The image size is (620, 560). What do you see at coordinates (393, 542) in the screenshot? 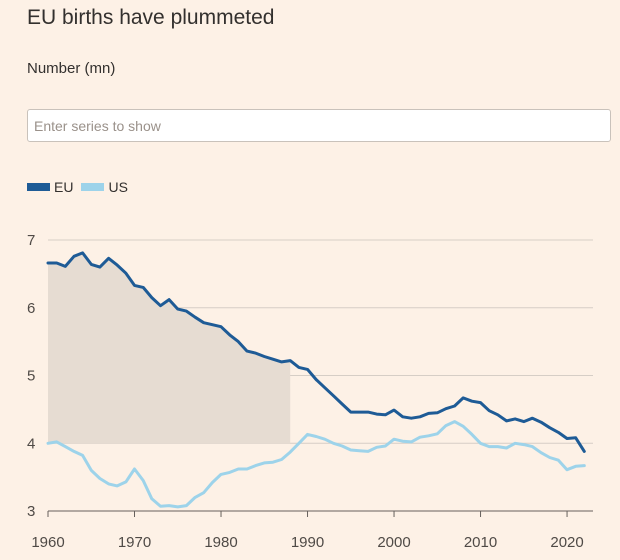
I see `x-tick-label-2000: 2000` at bounding box center [393, 542].